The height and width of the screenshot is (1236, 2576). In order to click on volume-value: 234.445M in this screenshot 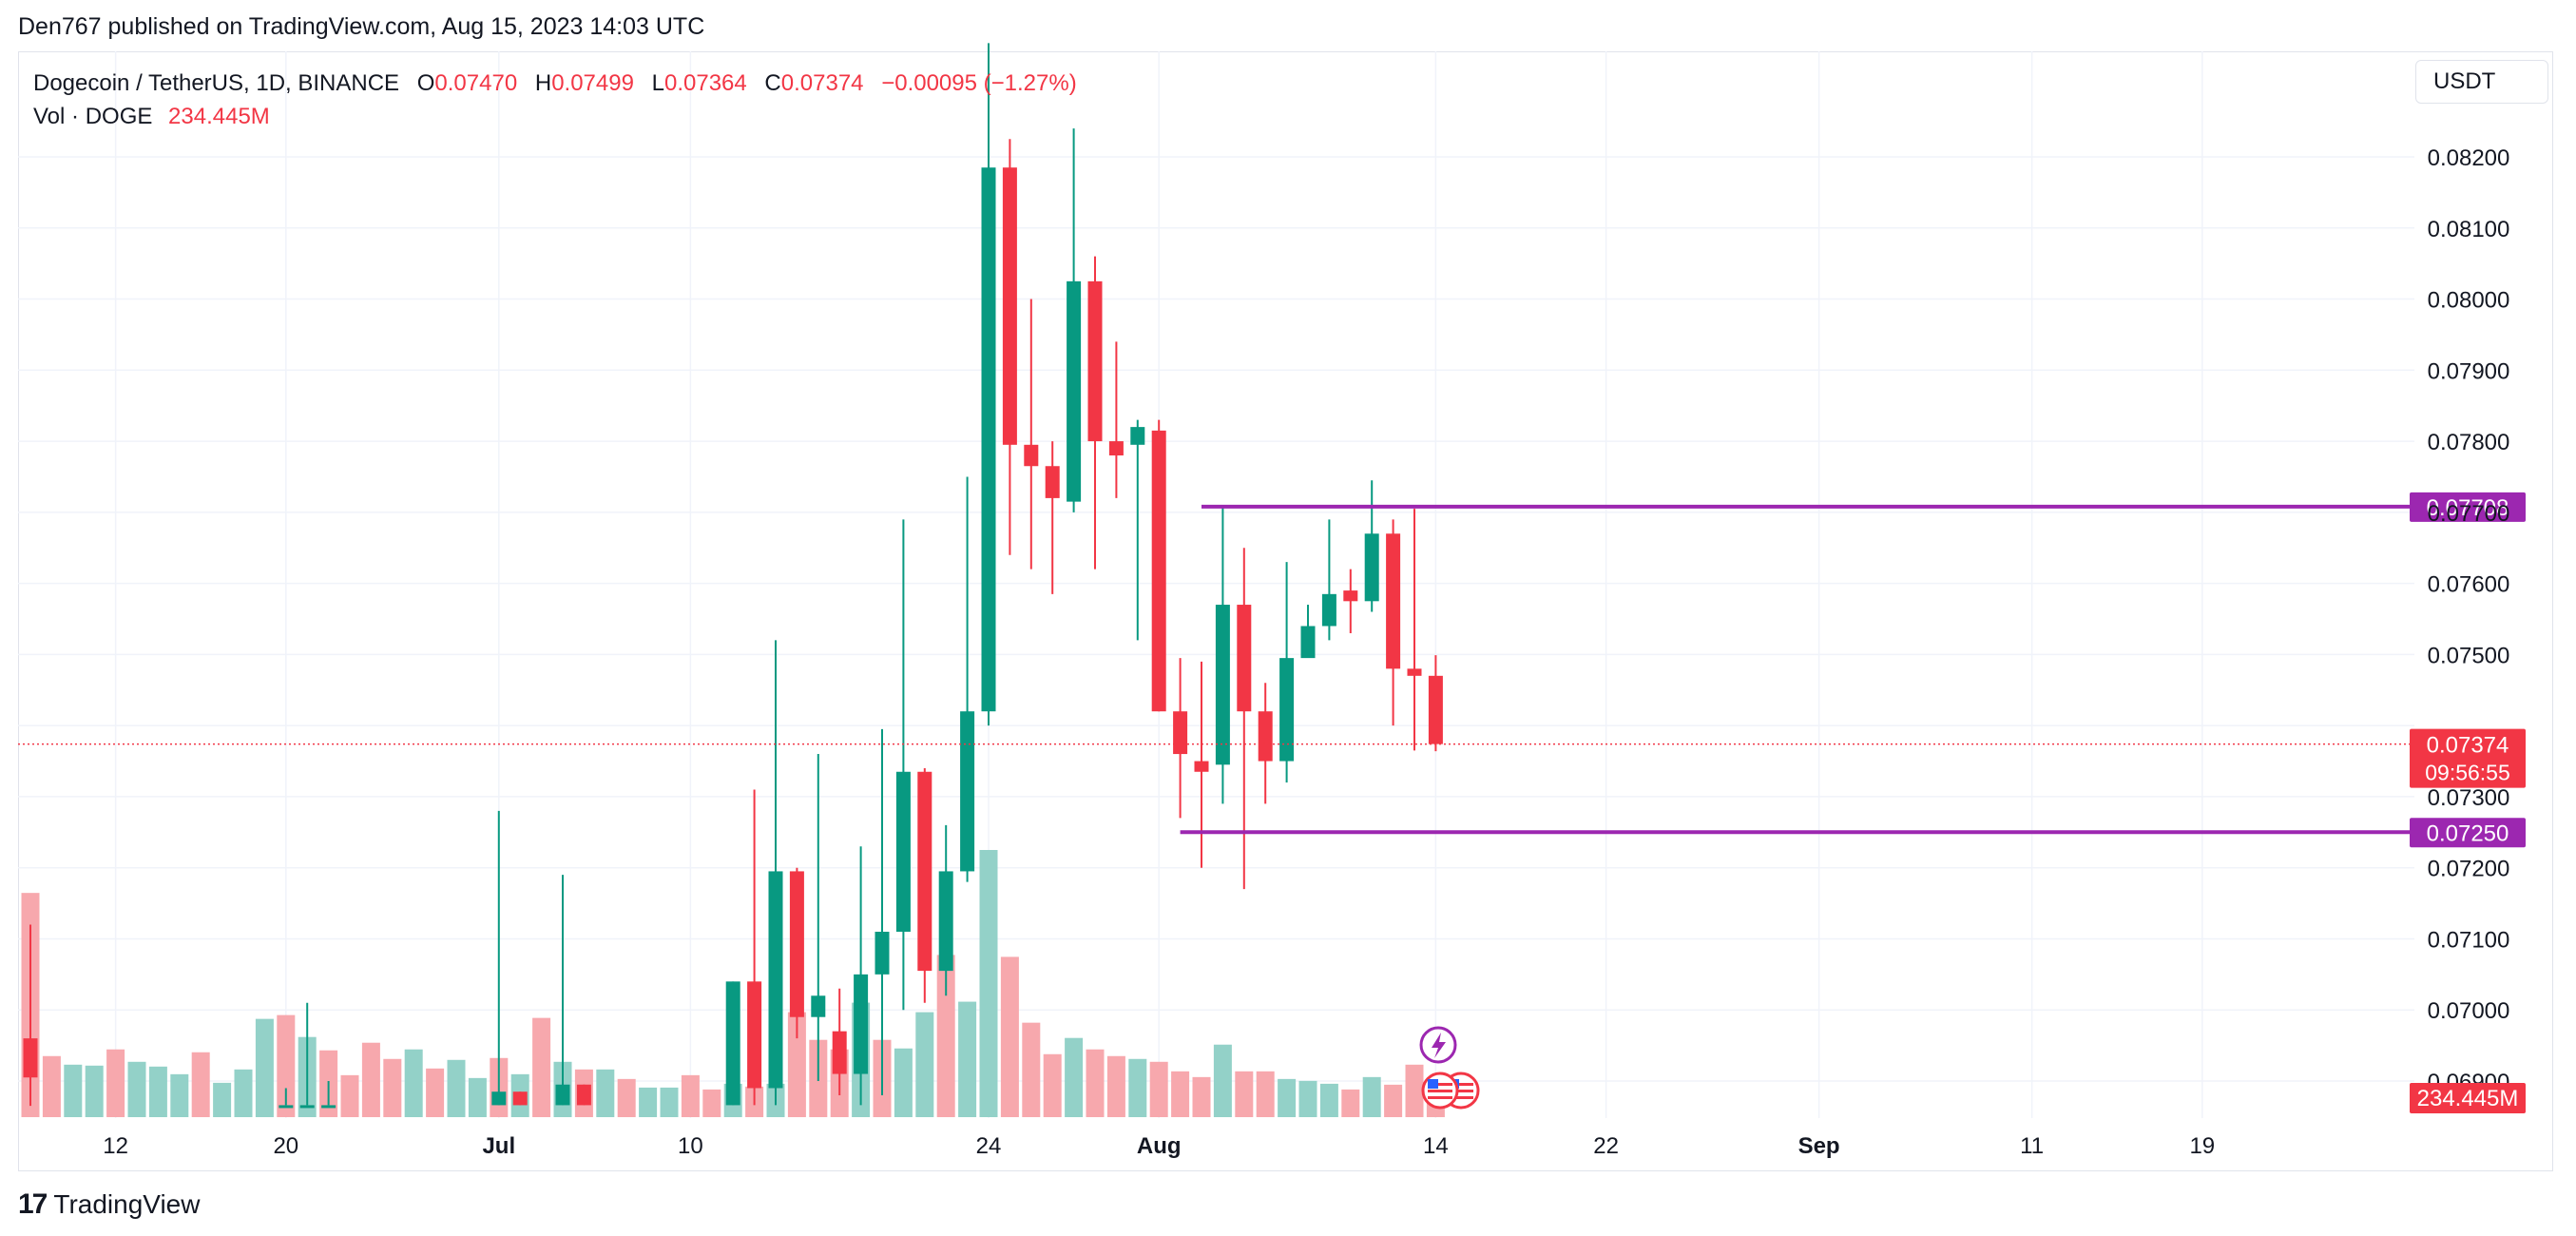, I will do `click(219, 117)`.